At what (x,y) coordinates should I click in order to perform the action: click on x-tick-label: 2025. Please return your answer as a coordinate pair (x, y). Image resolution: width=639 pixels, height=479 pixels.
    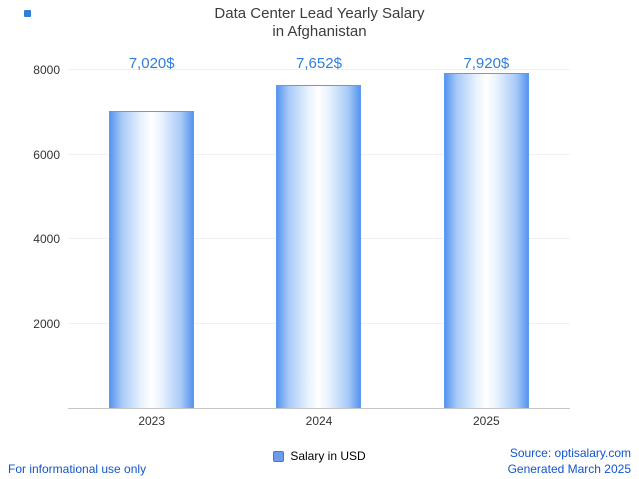
    Looking at the image, I should click on (486, 421).